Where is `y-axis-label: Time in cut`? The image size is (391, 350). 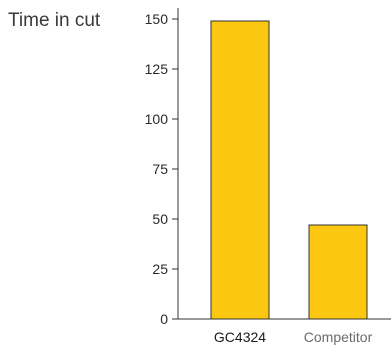 y-axis-label: Time in cut is located at coordinates (54, 20).